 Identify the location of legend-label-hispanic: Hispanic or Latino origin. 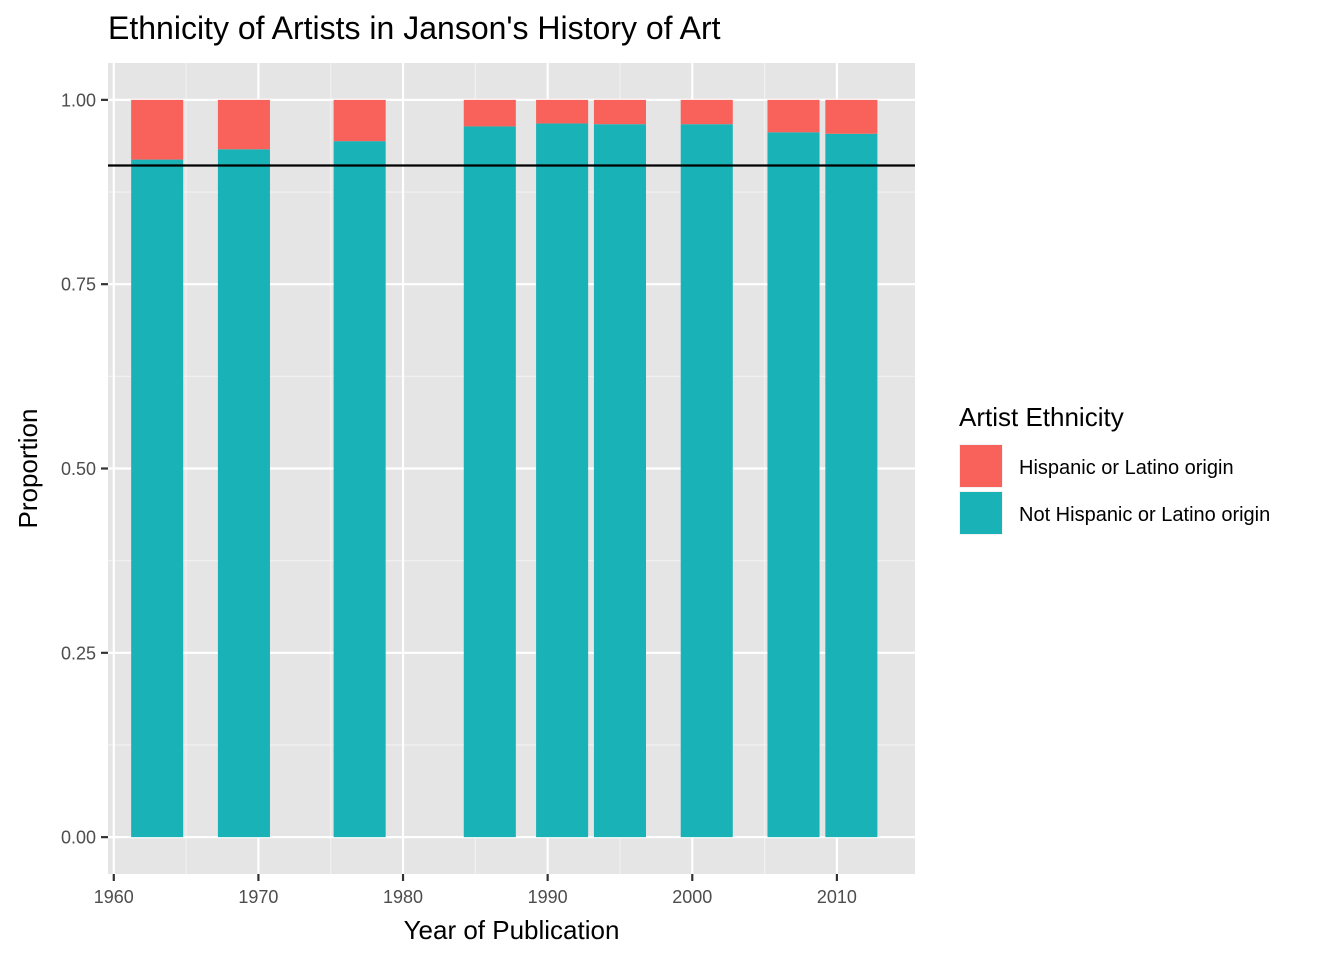
(1126, 468).